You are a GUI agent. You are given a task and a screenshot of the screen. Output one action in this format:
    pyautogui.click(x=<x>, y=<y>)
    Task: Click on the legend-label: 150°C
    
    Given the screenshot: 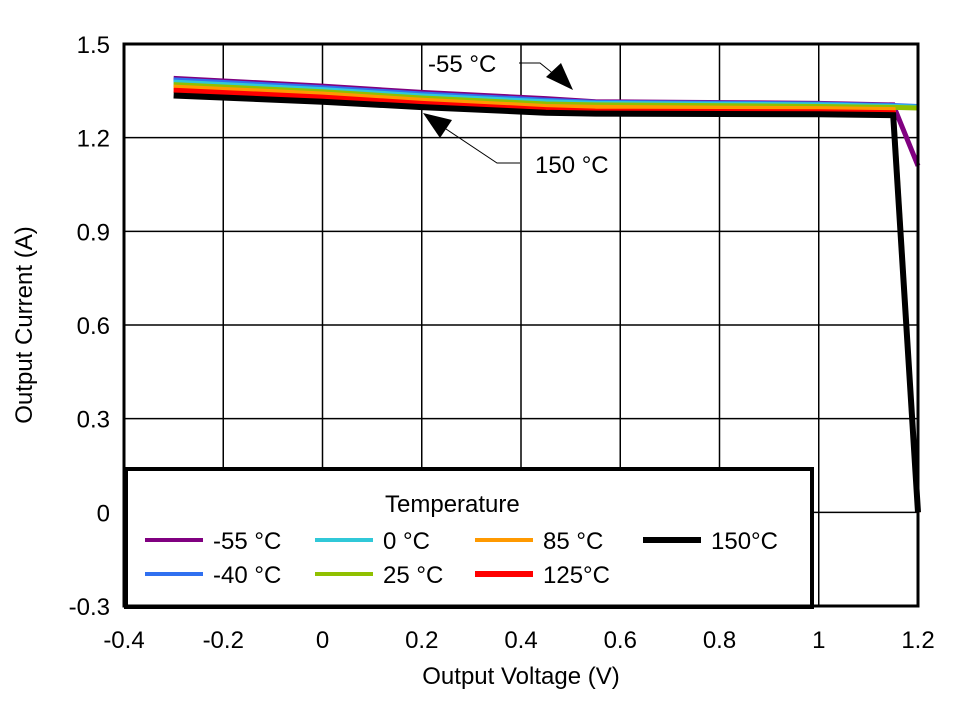 What is the action you would take?
    pyautogui.click(x=744, y=541)
    